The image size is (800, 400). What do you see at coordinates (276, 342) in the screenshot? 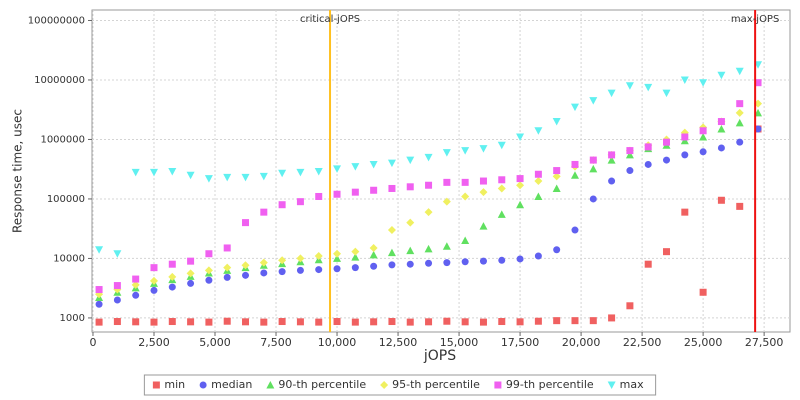
I see `x-tick-label: 7,500` at bounding box center [276, 342].